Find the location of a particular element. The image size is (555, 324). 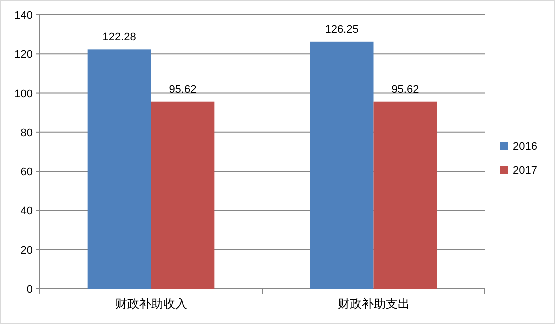

y-tick-label: 100 is located at coordinates (23, 94).